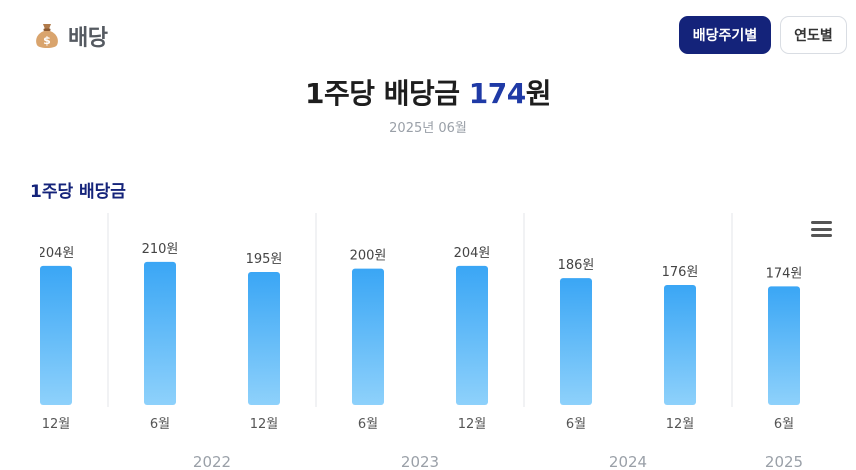  I want to click on year-label: 2025, so click(784, 461).